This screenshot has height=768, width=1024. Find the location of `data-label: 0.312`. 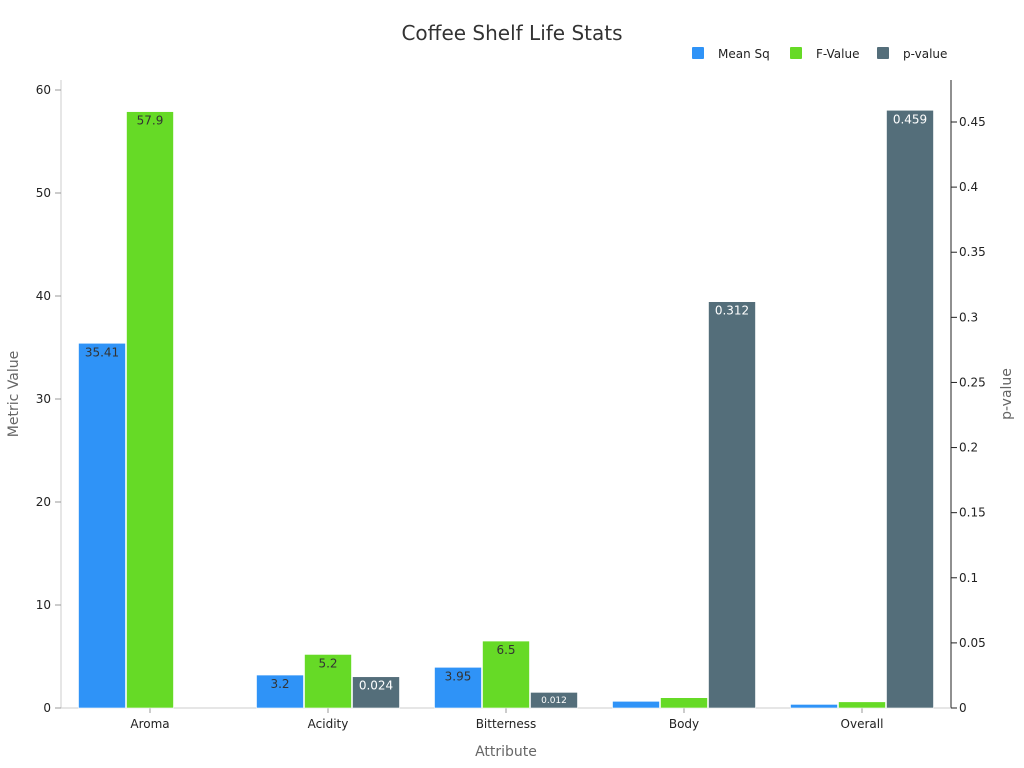

data-label: 0.312 is located at coordinates (732, 311).